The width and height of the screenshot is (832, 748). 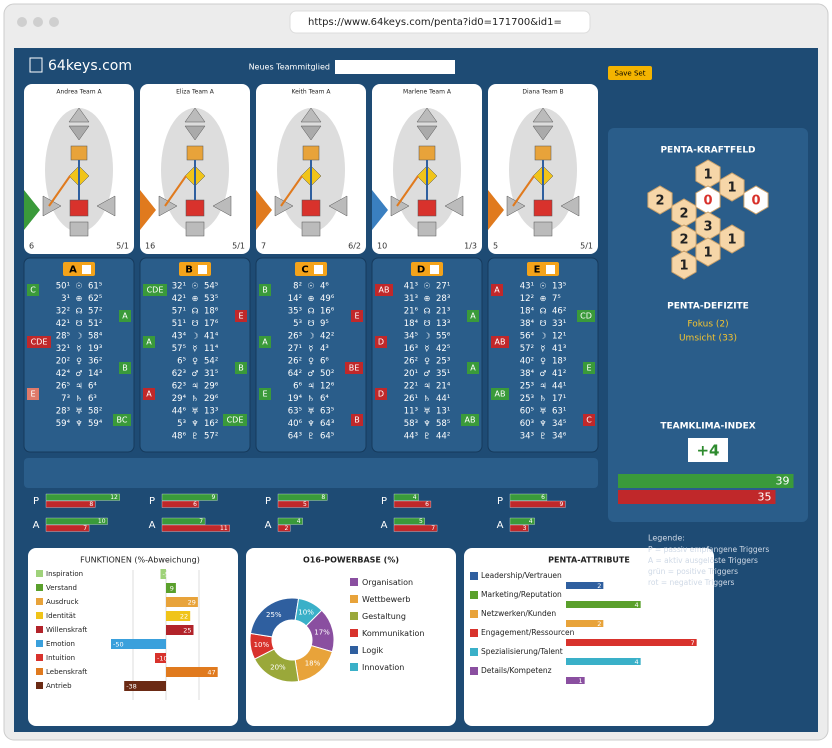 What do you see at coordinates (194, 411) in the screenshot?
I see `planet: ♅` at bounding box center [194, 411].